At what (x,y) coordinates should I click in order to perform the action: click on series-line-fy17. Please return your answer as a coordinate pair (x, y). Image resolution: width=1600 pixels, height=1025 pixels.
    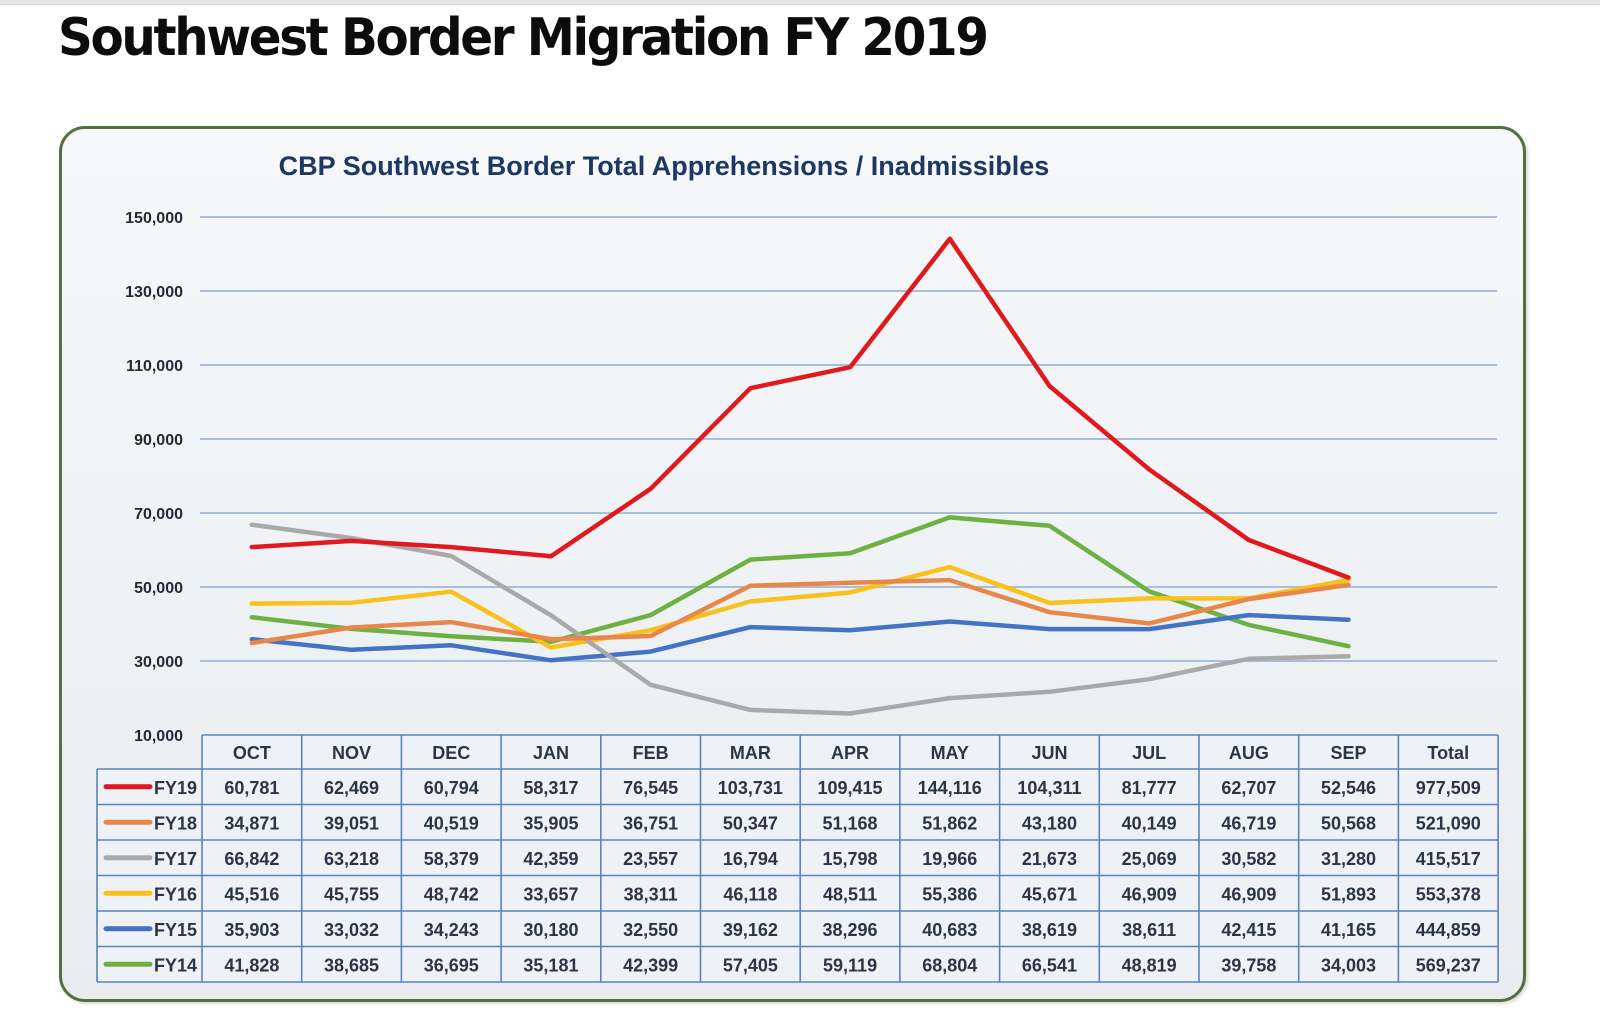
    Looking at the image, I should click on (800, 619).